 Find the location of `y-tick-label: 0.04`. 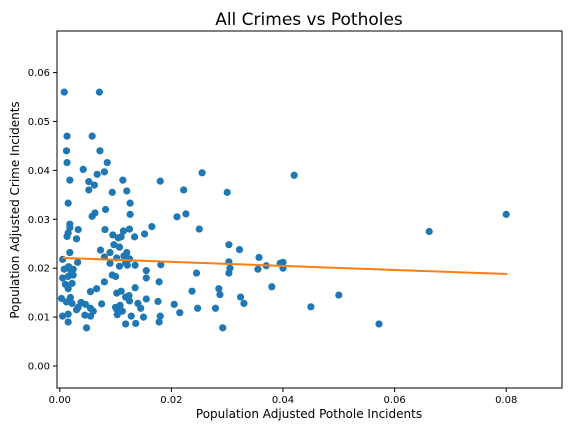

y-tick-label: 0.04 is located at coordinates (39, 171).